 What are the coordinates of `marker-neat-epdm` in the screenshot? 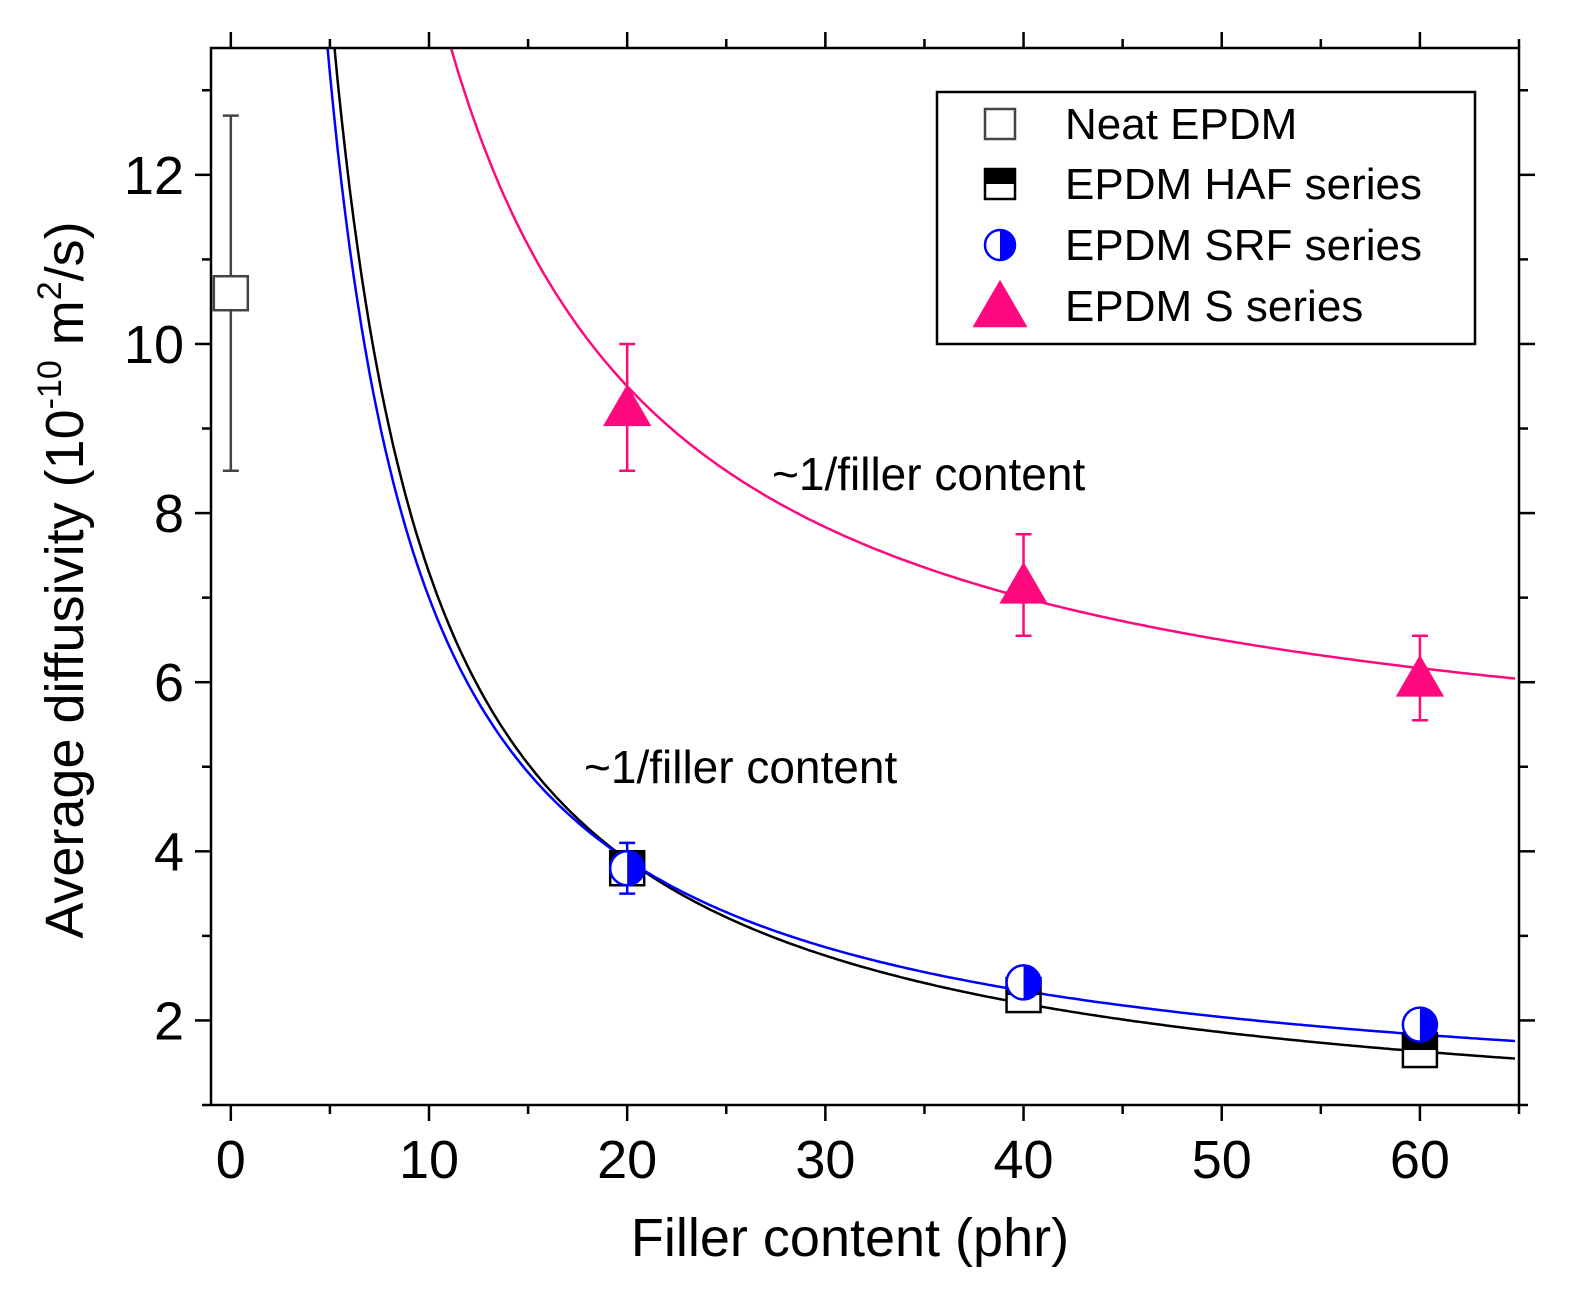 It's located at (231, 293).